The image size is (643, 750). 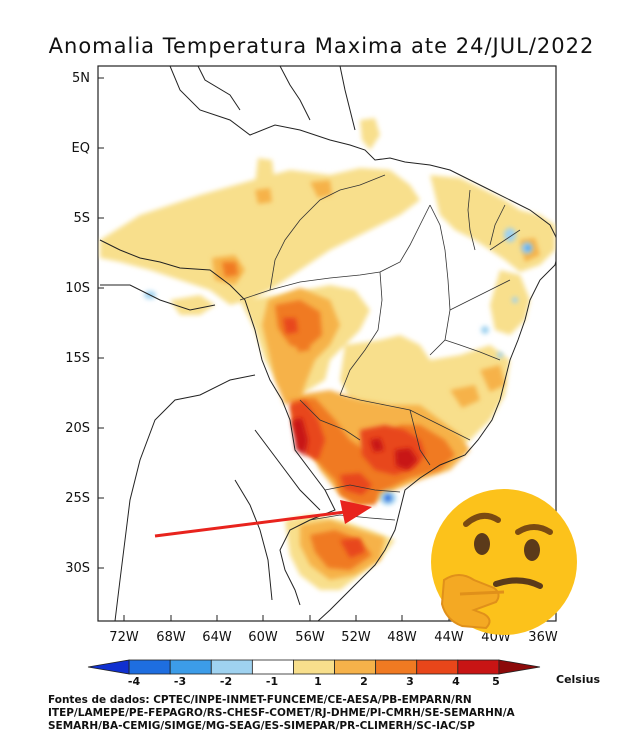 I want to click on anomaly-above-5-areas, so click(x=355, y=444).